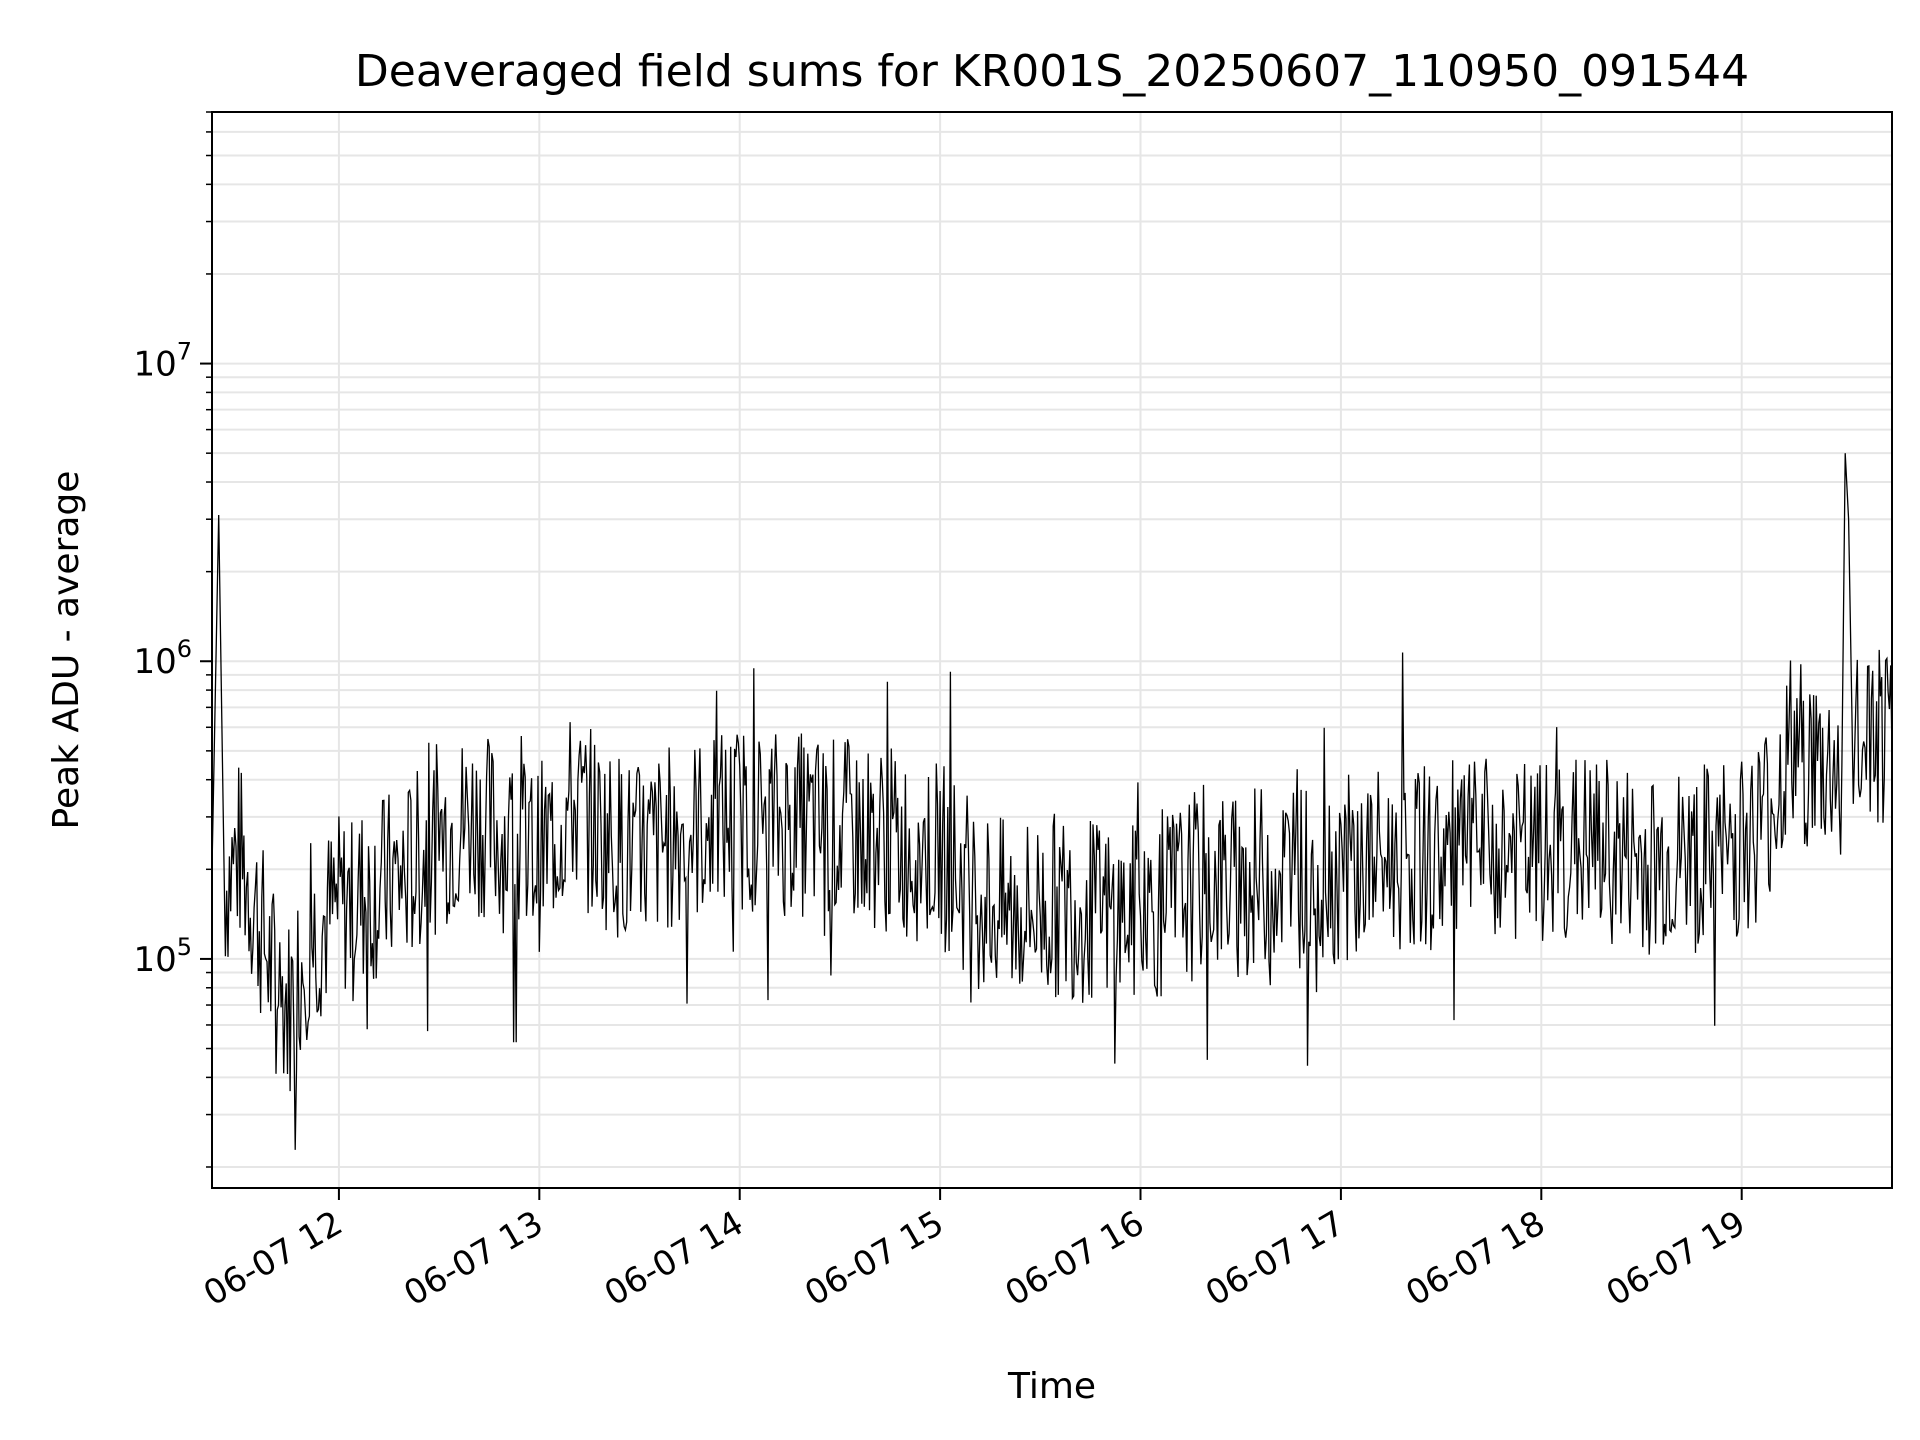  I want to click on y-axis-label: Peak ADU - average, so click(66, 650).